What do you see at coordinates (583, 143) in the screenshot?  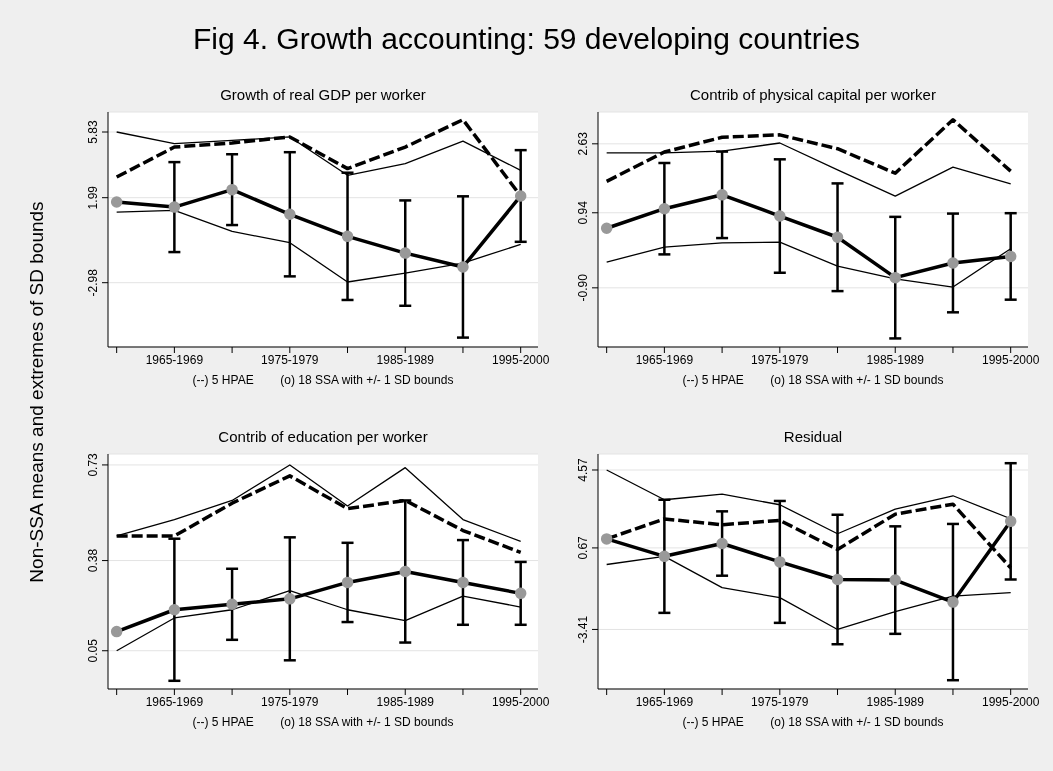 I see `y-tick-label: 2.63` at bounding box center [583, 143].